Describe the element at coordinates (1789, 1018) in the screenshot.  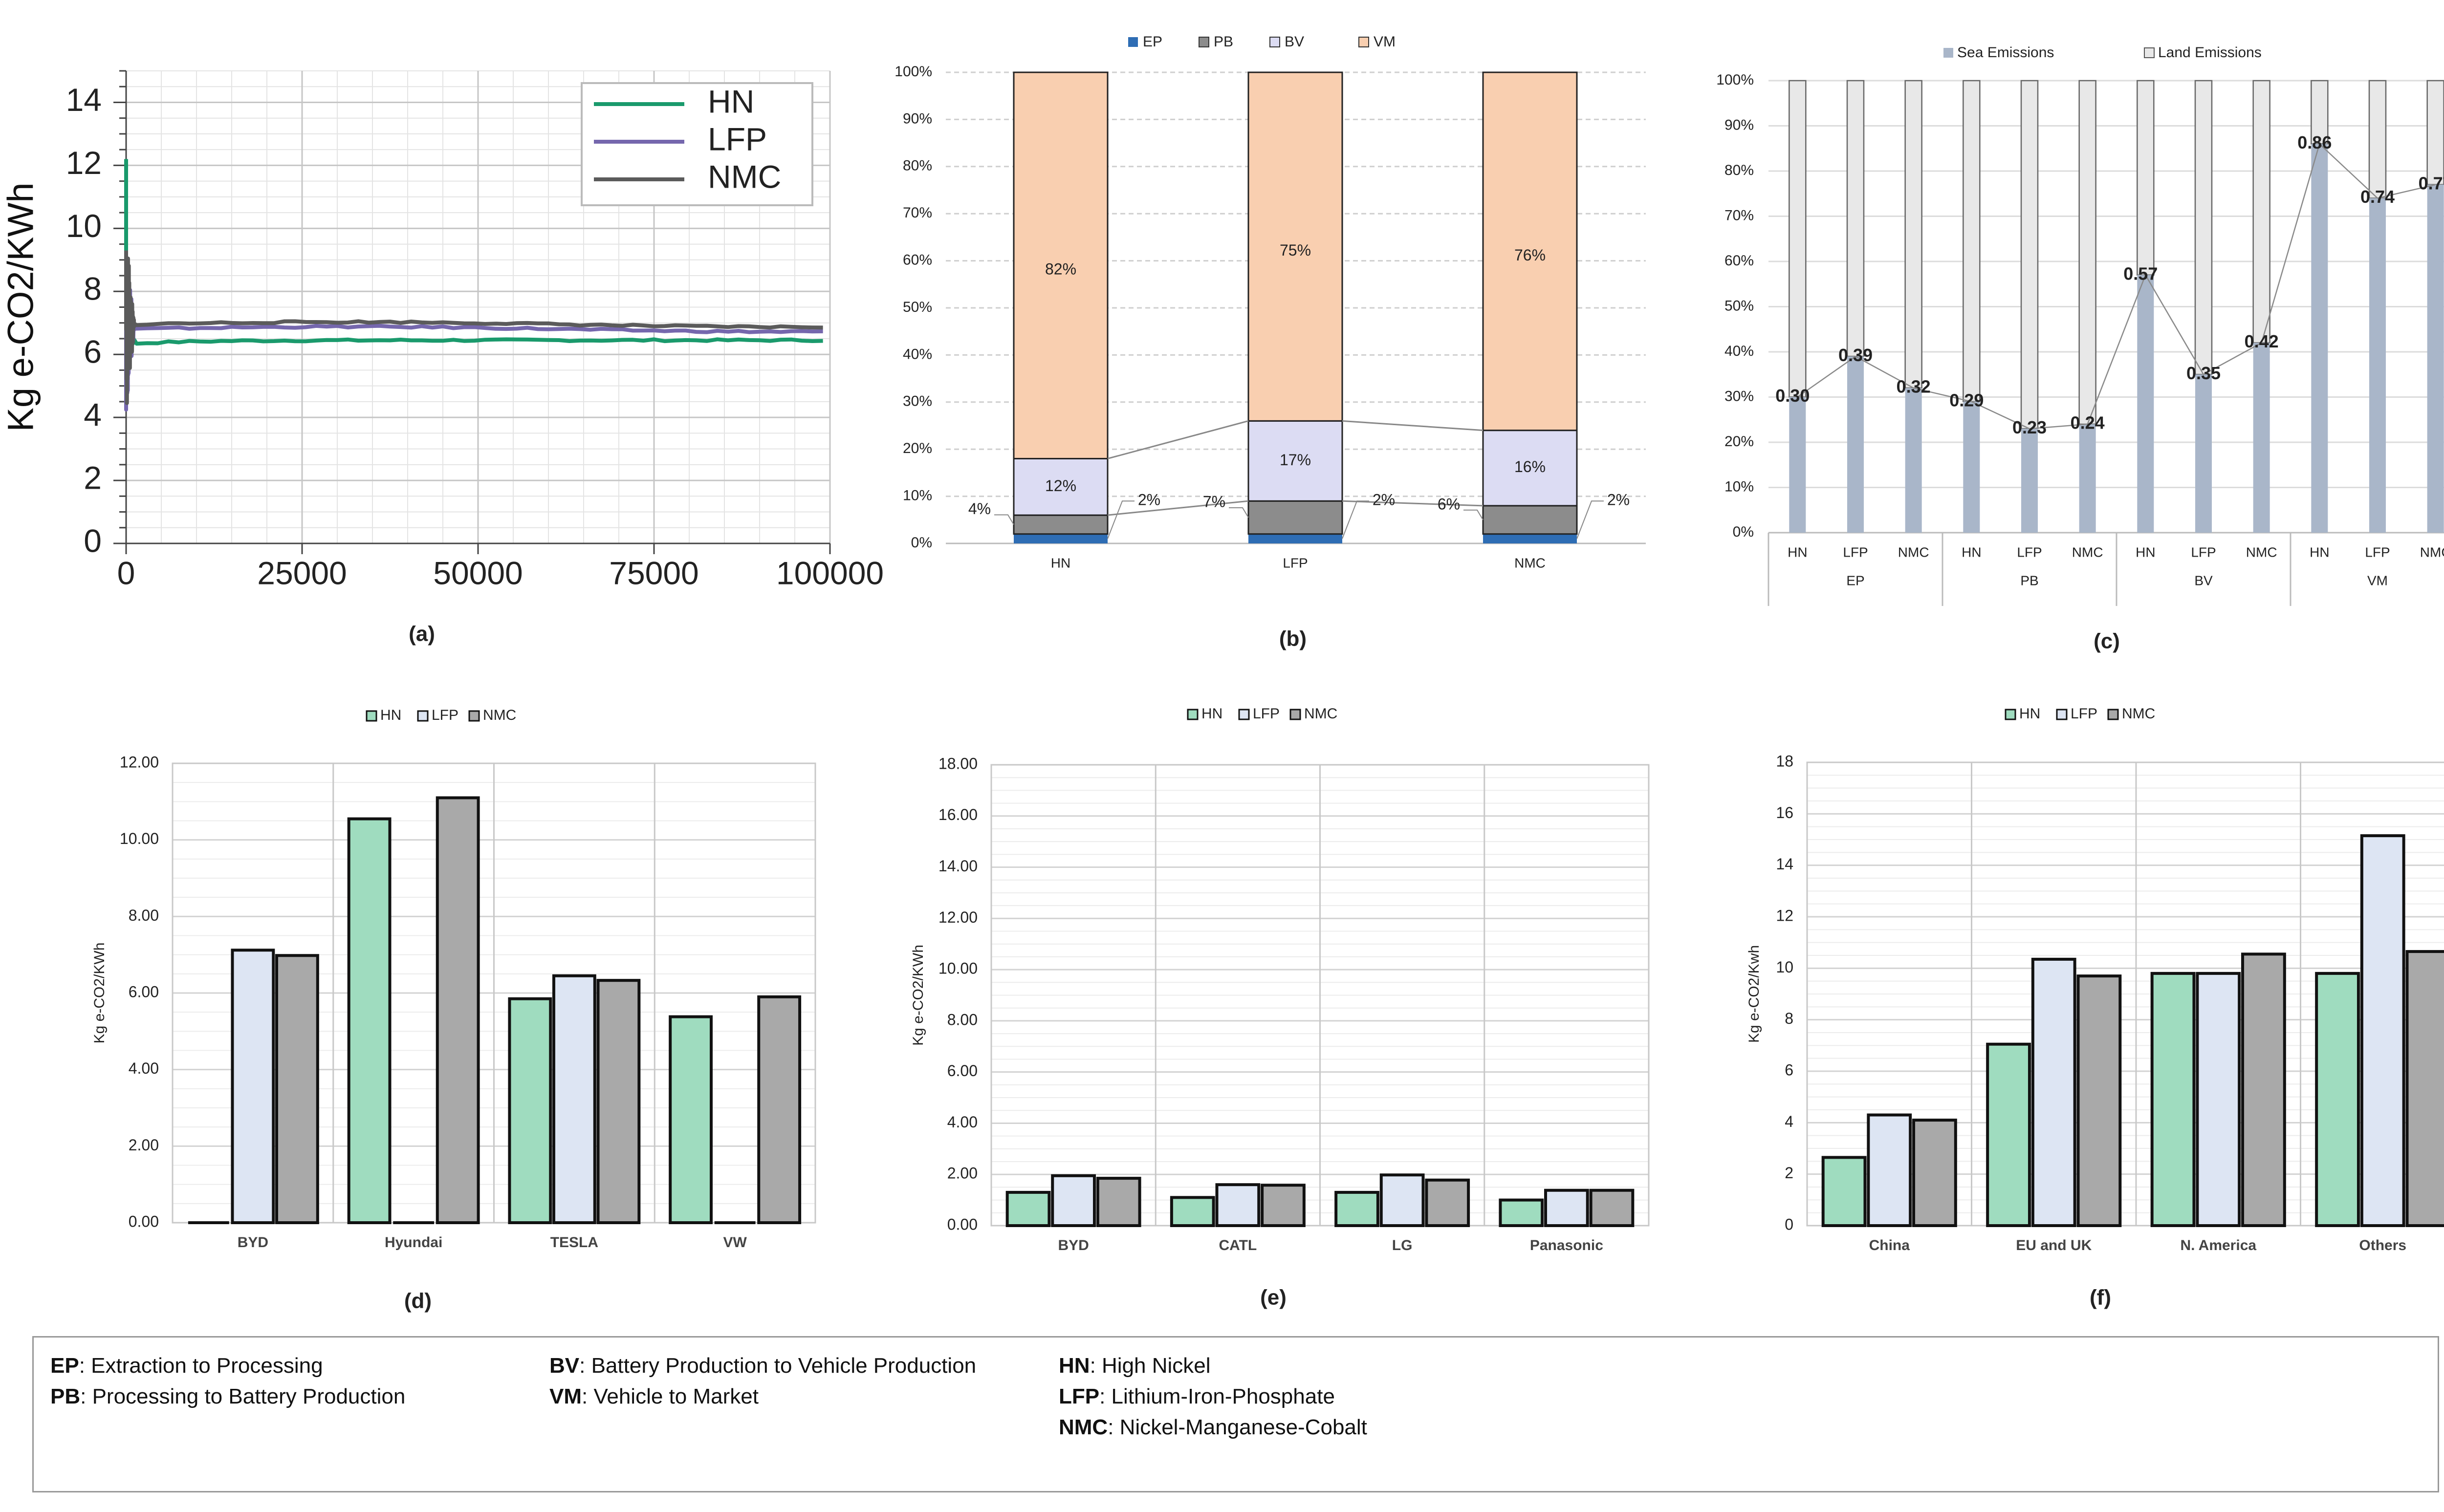
I see `y-tick-label: 8` at that location.